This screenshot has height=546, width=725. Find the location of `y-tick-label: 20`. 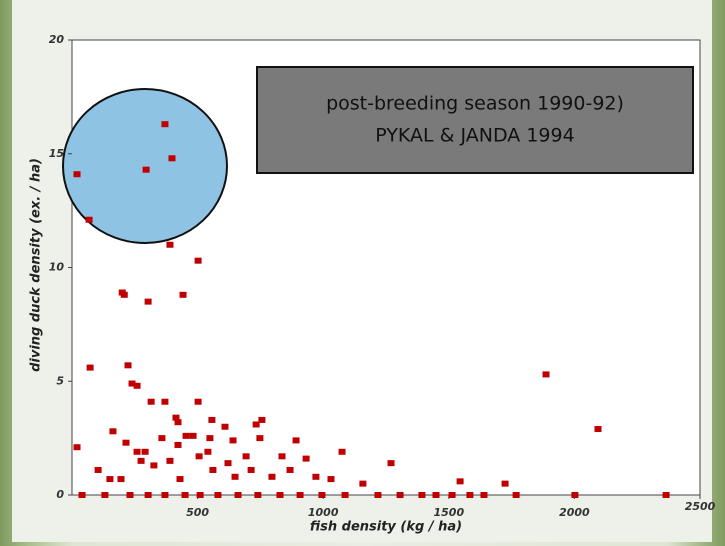

y-tick-label: 20 is located at coordinates (57, 39).